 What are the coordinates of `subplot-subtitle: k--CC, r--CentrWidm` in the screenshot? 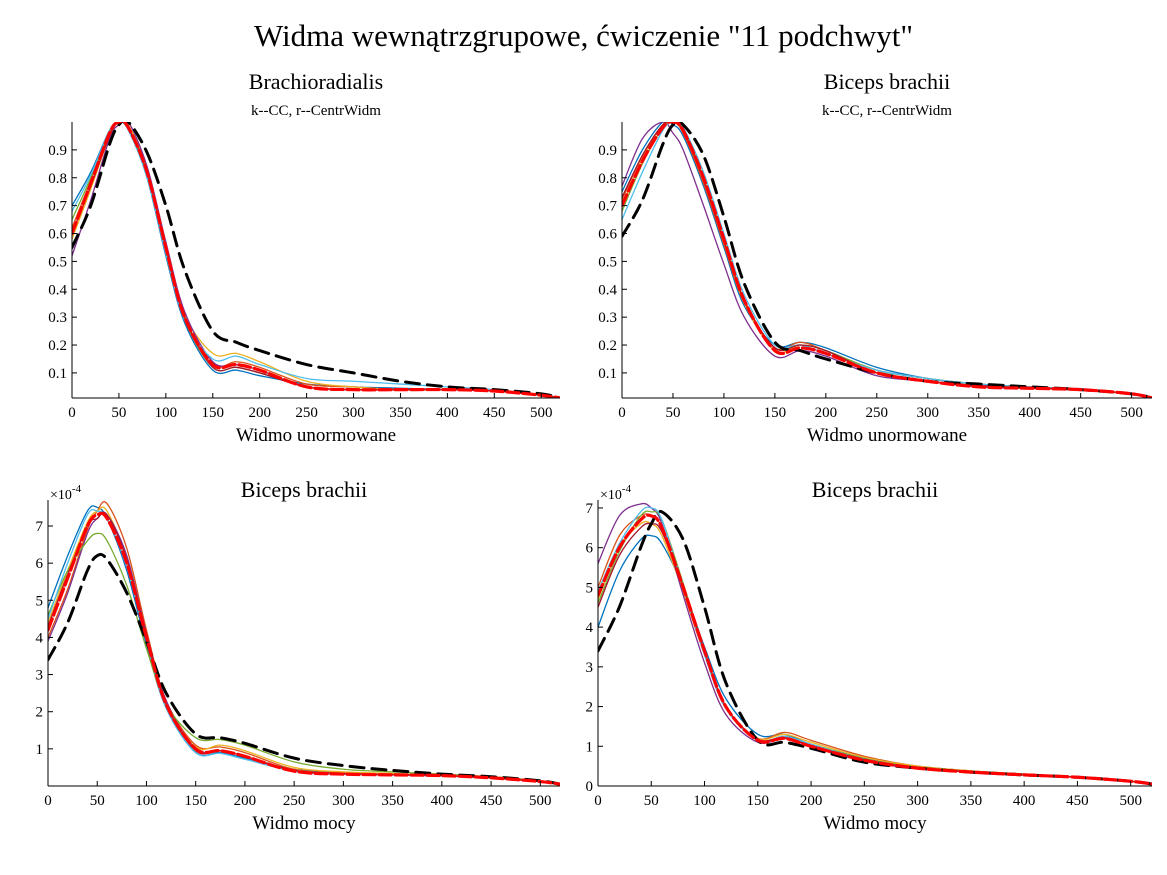 It's located at (887, 111).